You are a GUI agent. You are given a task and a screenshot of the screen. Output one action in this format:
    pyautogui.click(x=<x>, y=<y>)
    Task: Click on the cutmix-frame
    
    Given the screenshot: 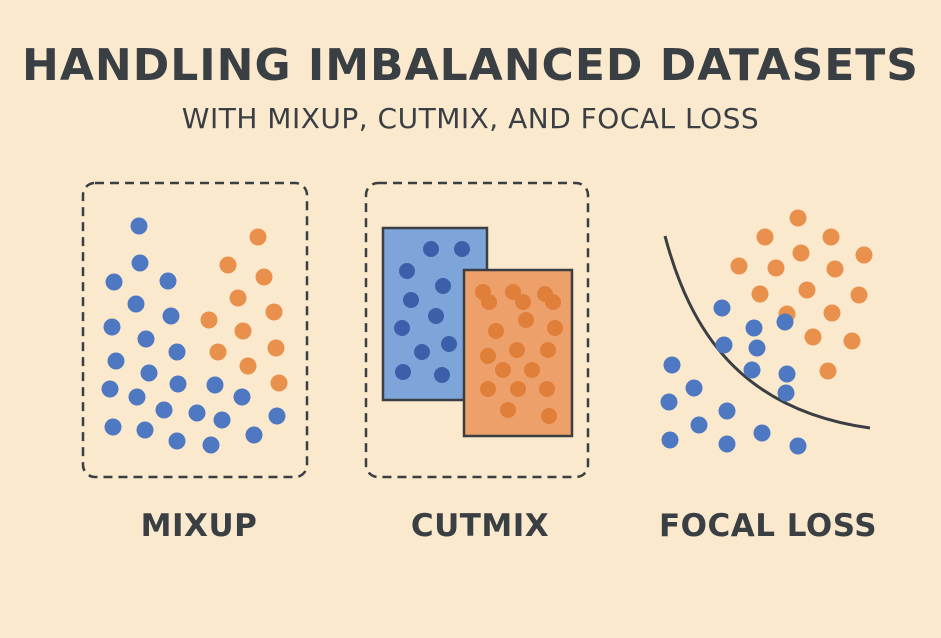 What is the action you would take?
    pyautogui.click(x=477, y=330)
    